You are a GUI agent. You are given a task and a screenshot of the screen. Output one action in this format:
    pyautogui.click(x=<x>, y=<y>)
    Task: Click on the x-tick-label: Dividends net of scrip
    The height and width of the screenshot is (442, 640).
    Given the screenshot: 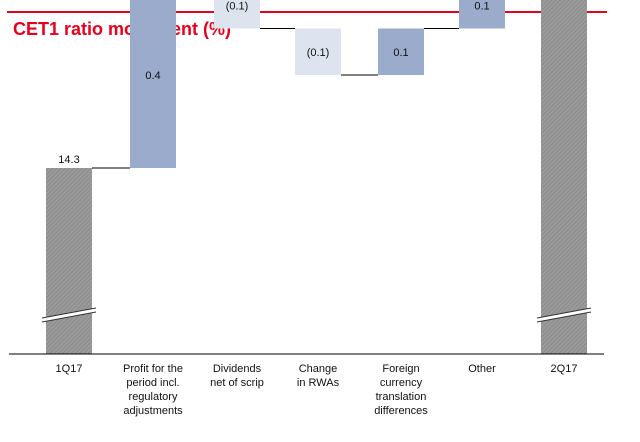 What is the action you would take?
    pyautogui.click(x=237, y=376)
    